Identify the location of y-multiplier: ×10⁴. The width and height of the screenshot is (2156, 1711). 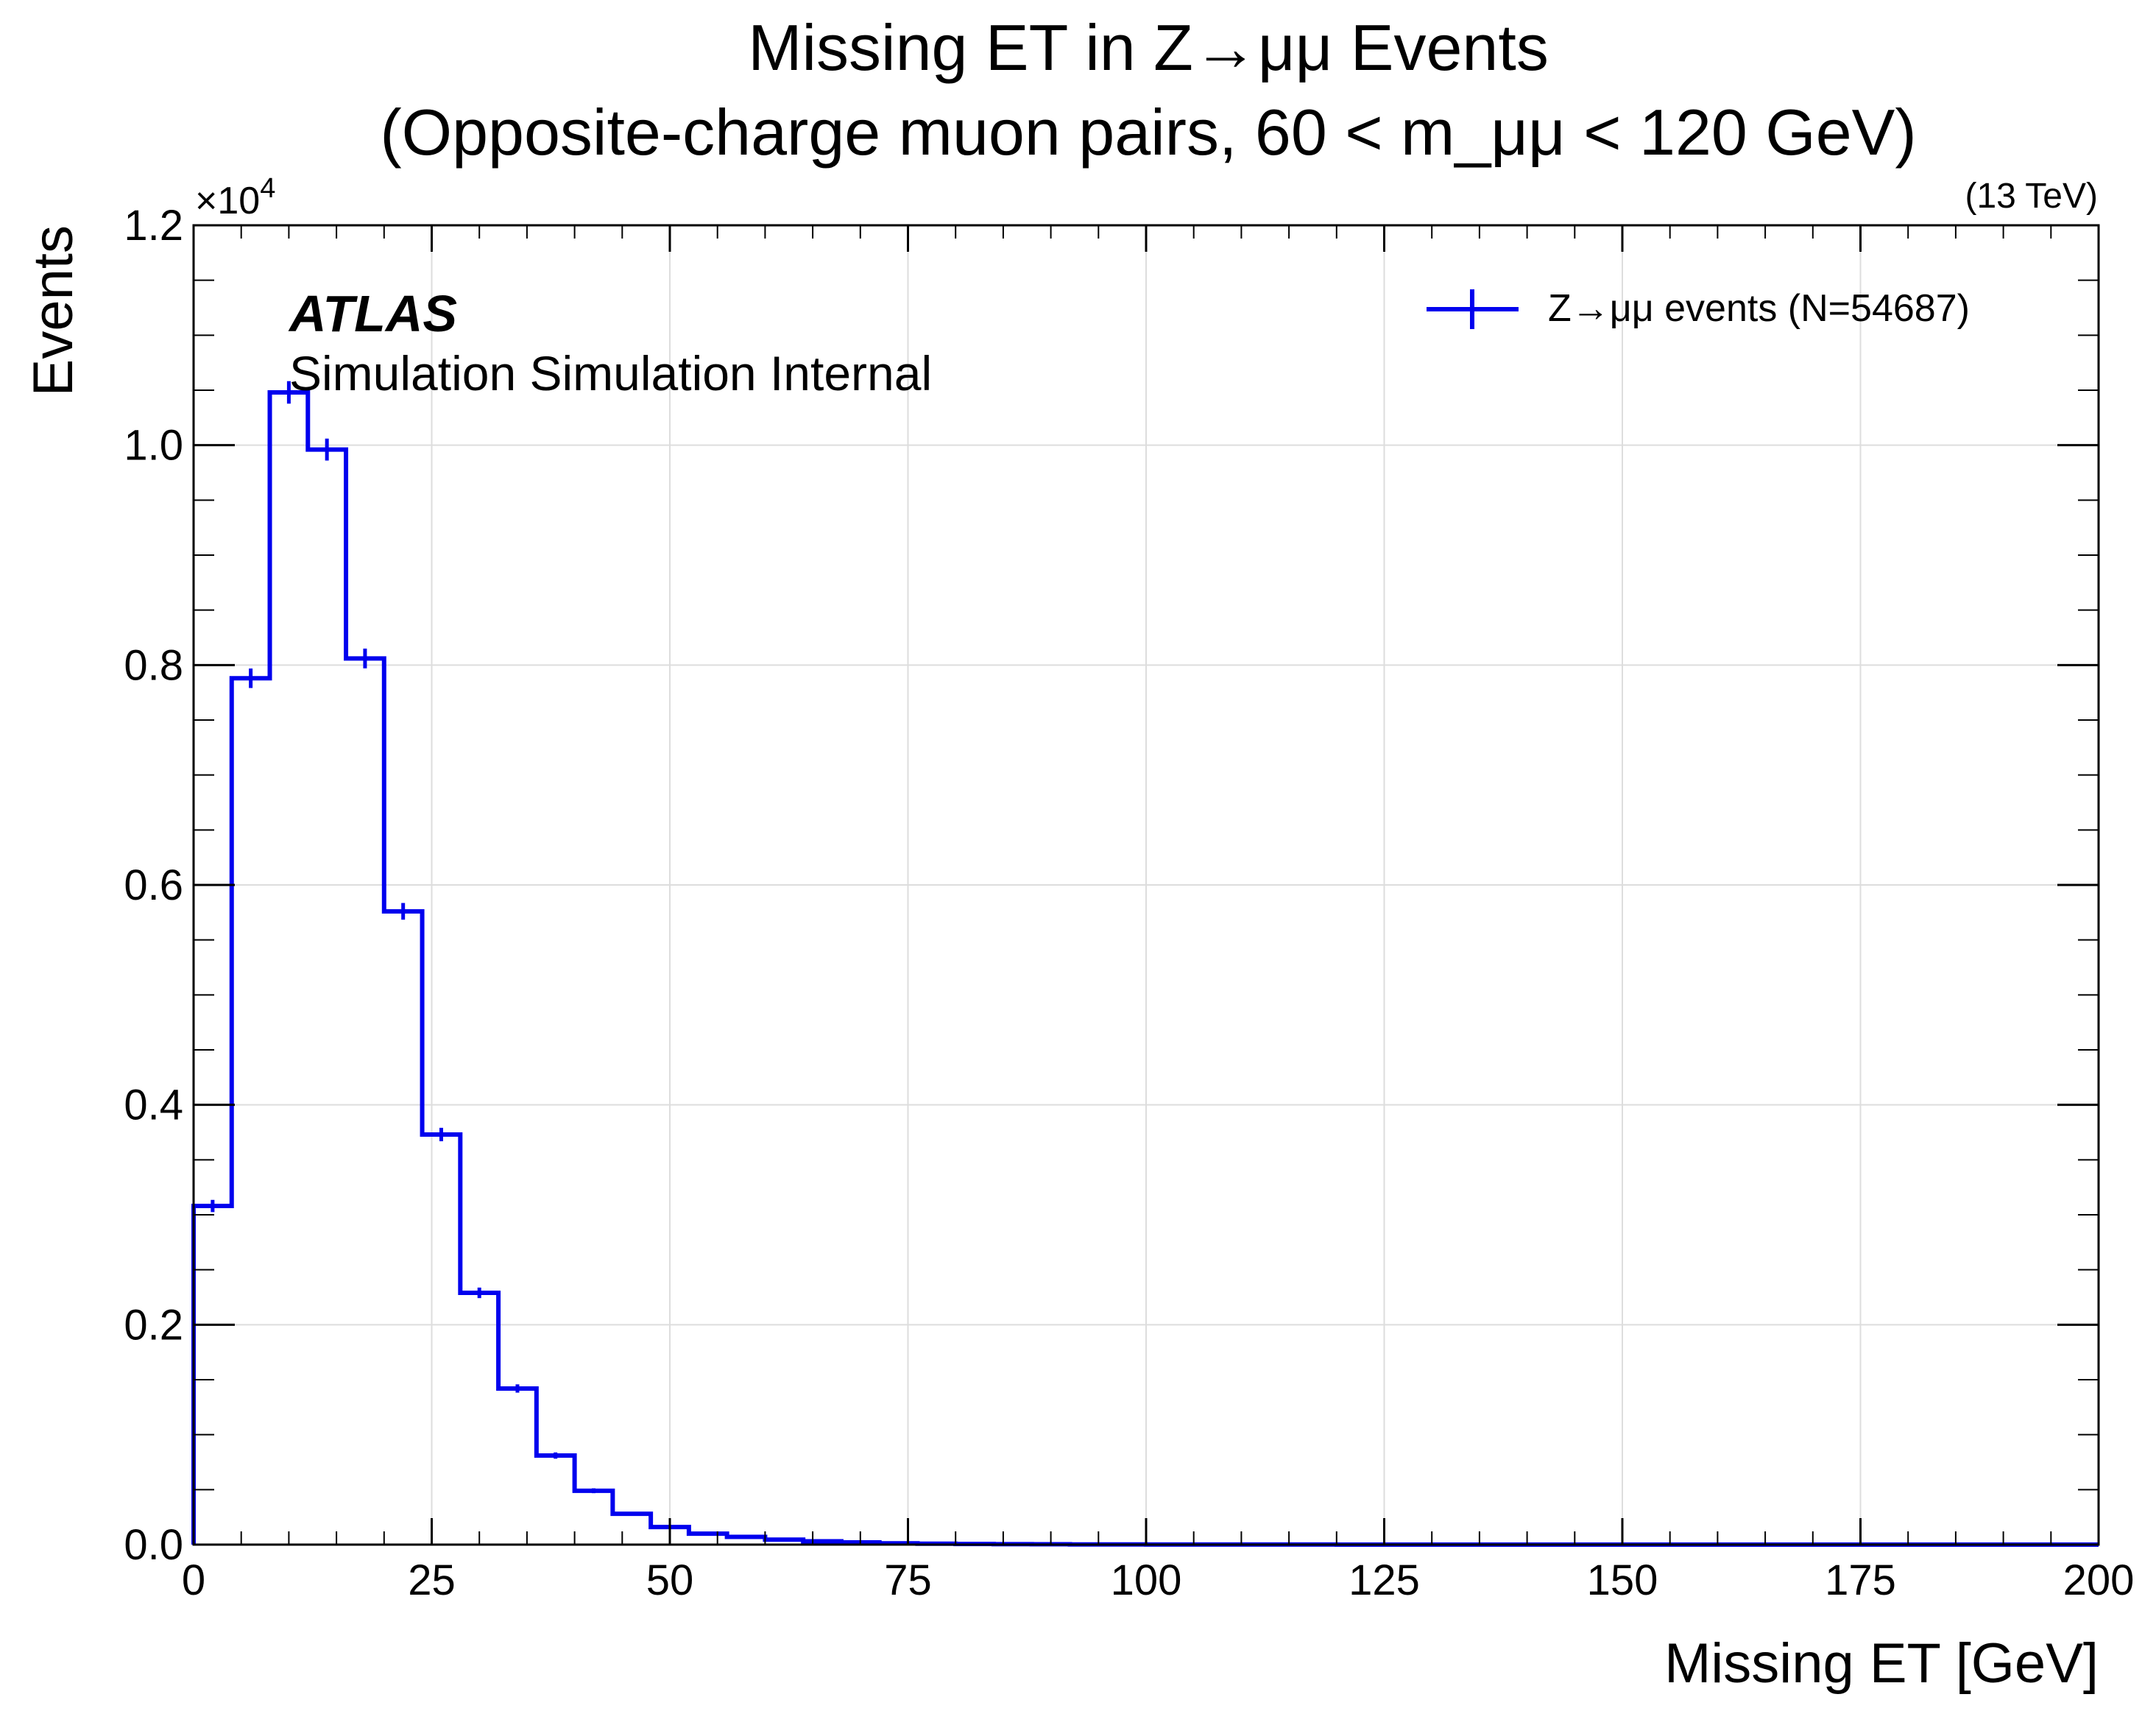
(235, 197).